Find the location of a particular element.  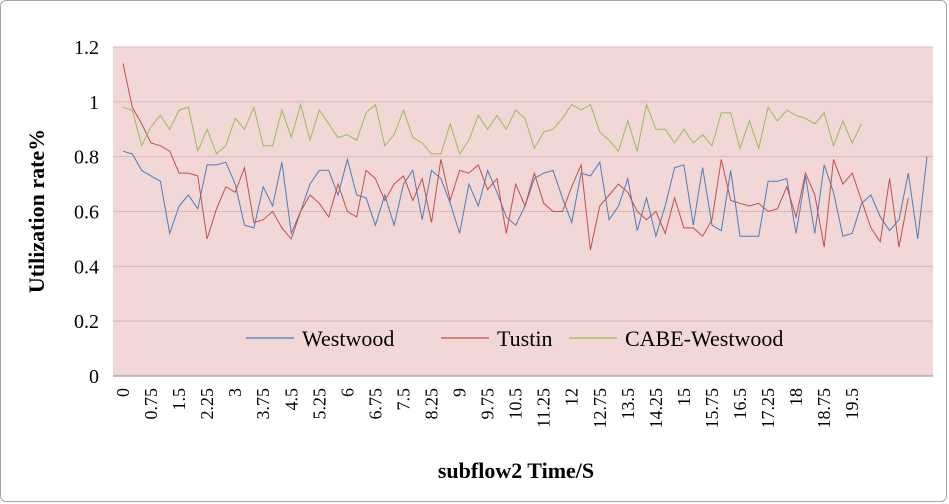

x-tick-label: 19.5 is located at coordinates (852, 404).